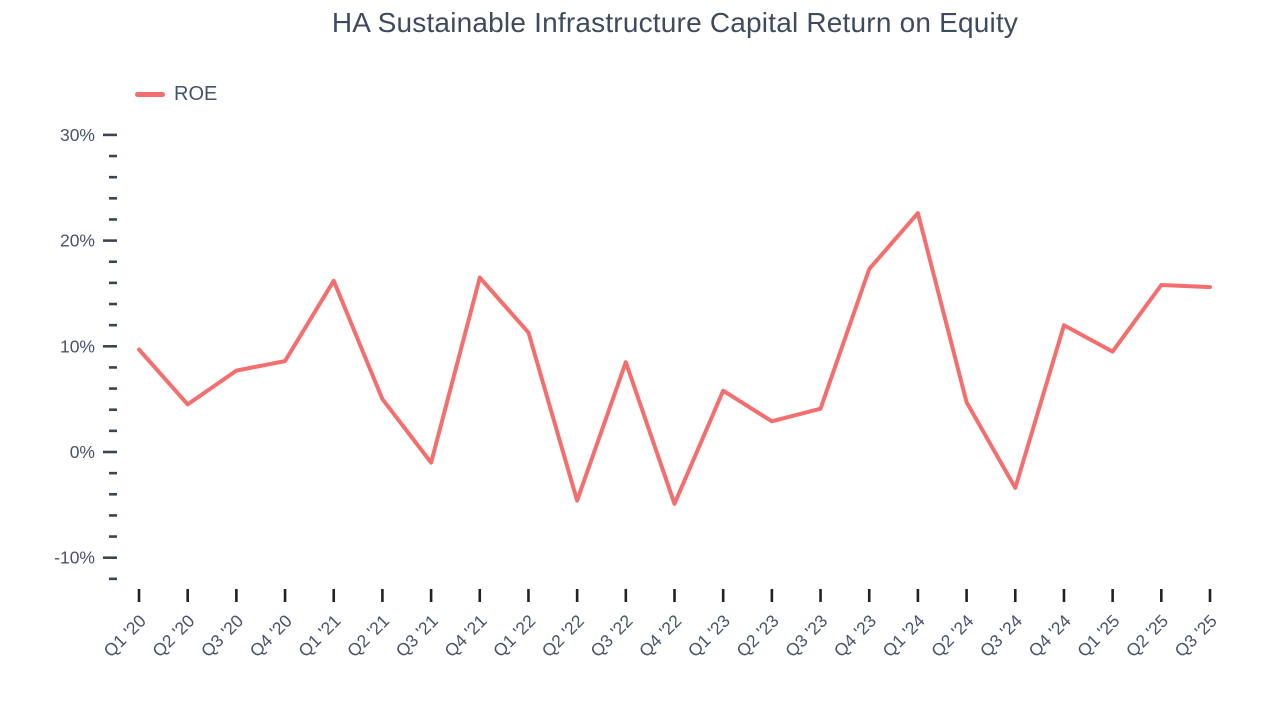 This screenshot has width=1280, height=720. Describe the element at coordinates (1001, 635) in the screenshot. I see `x-axis-tick-label: Q3 '24` at that location.